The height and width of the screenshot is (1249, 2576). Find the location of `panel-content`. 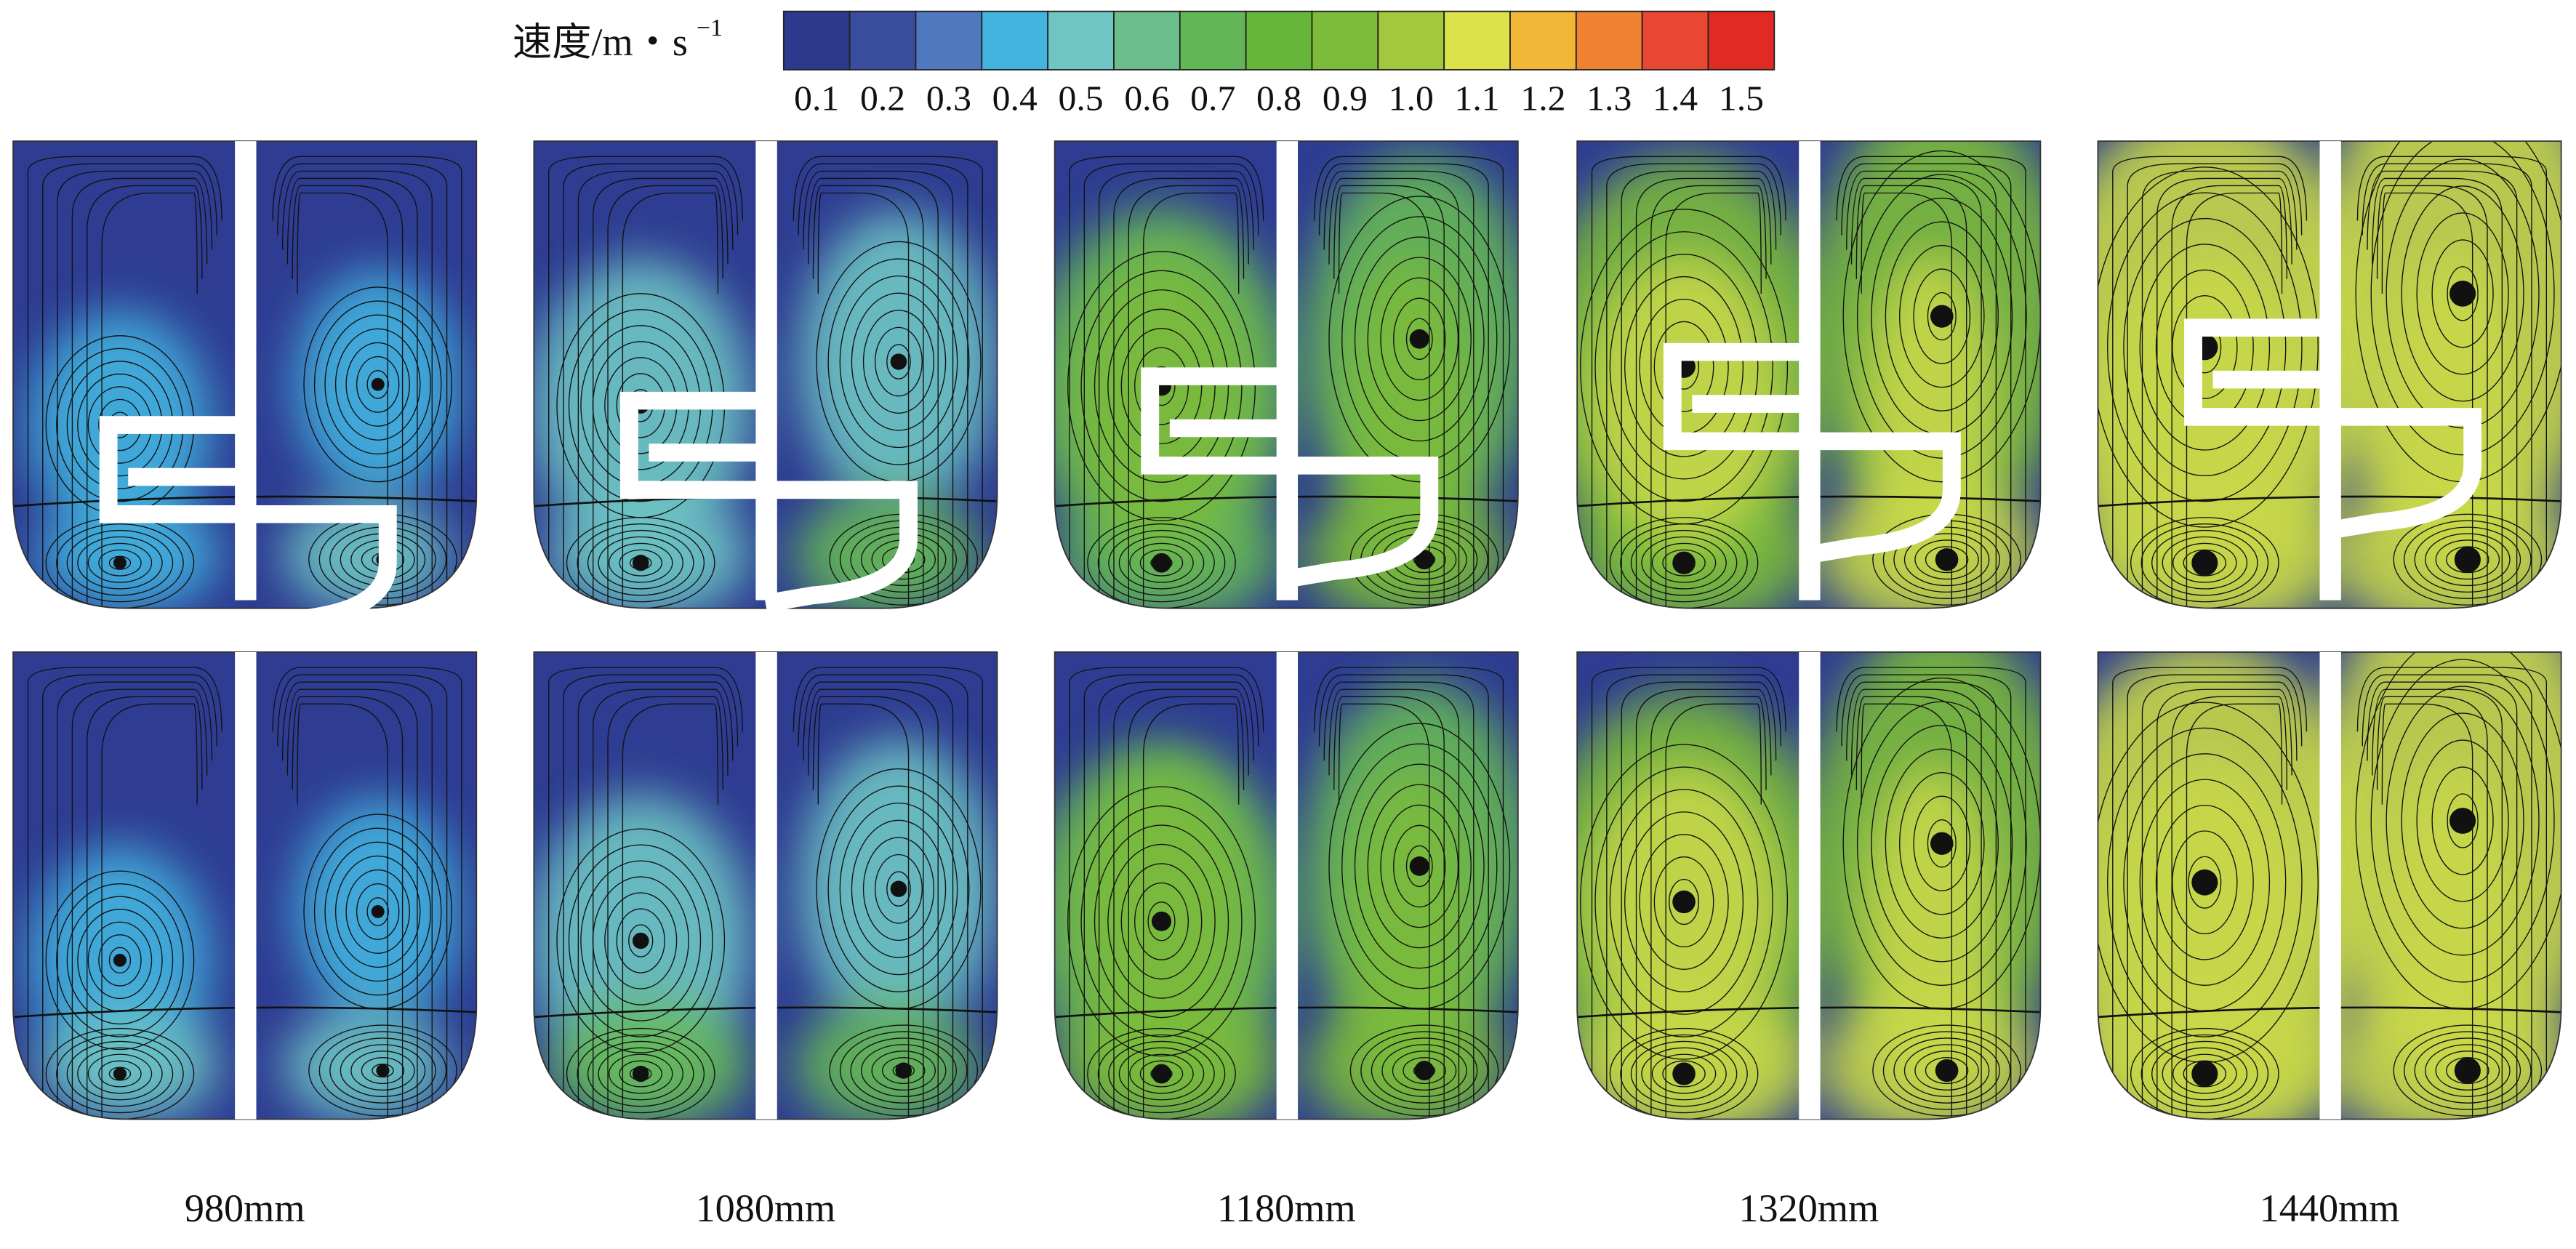

panel-content is located at coordinates (1286, 885).